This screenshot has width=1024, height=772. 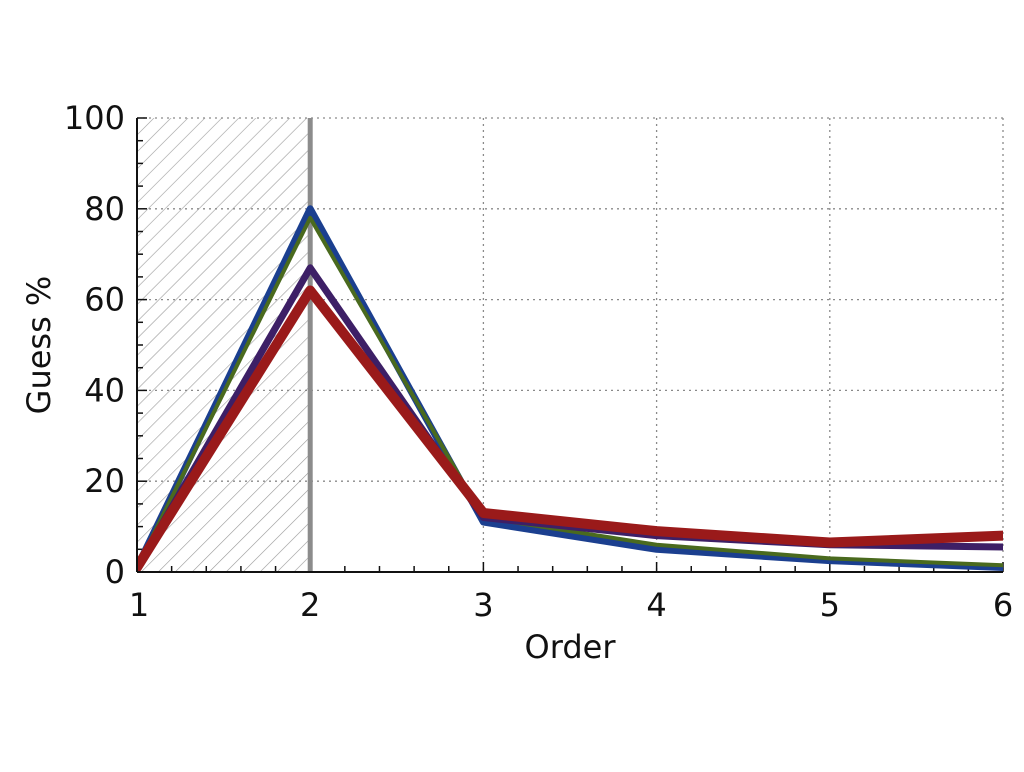 What do you see at coordinates (39, 345) in the screenshot?
I see `y-axis-title: Guess %` at bounding box center [39, 345].